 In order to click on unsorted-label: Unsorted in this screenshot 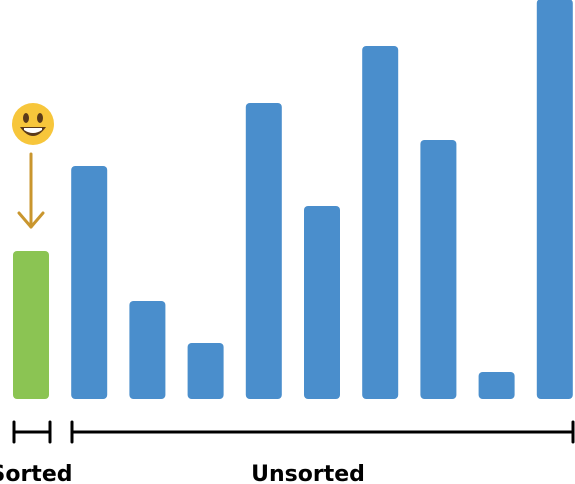, I will do `click(308, 473)`.